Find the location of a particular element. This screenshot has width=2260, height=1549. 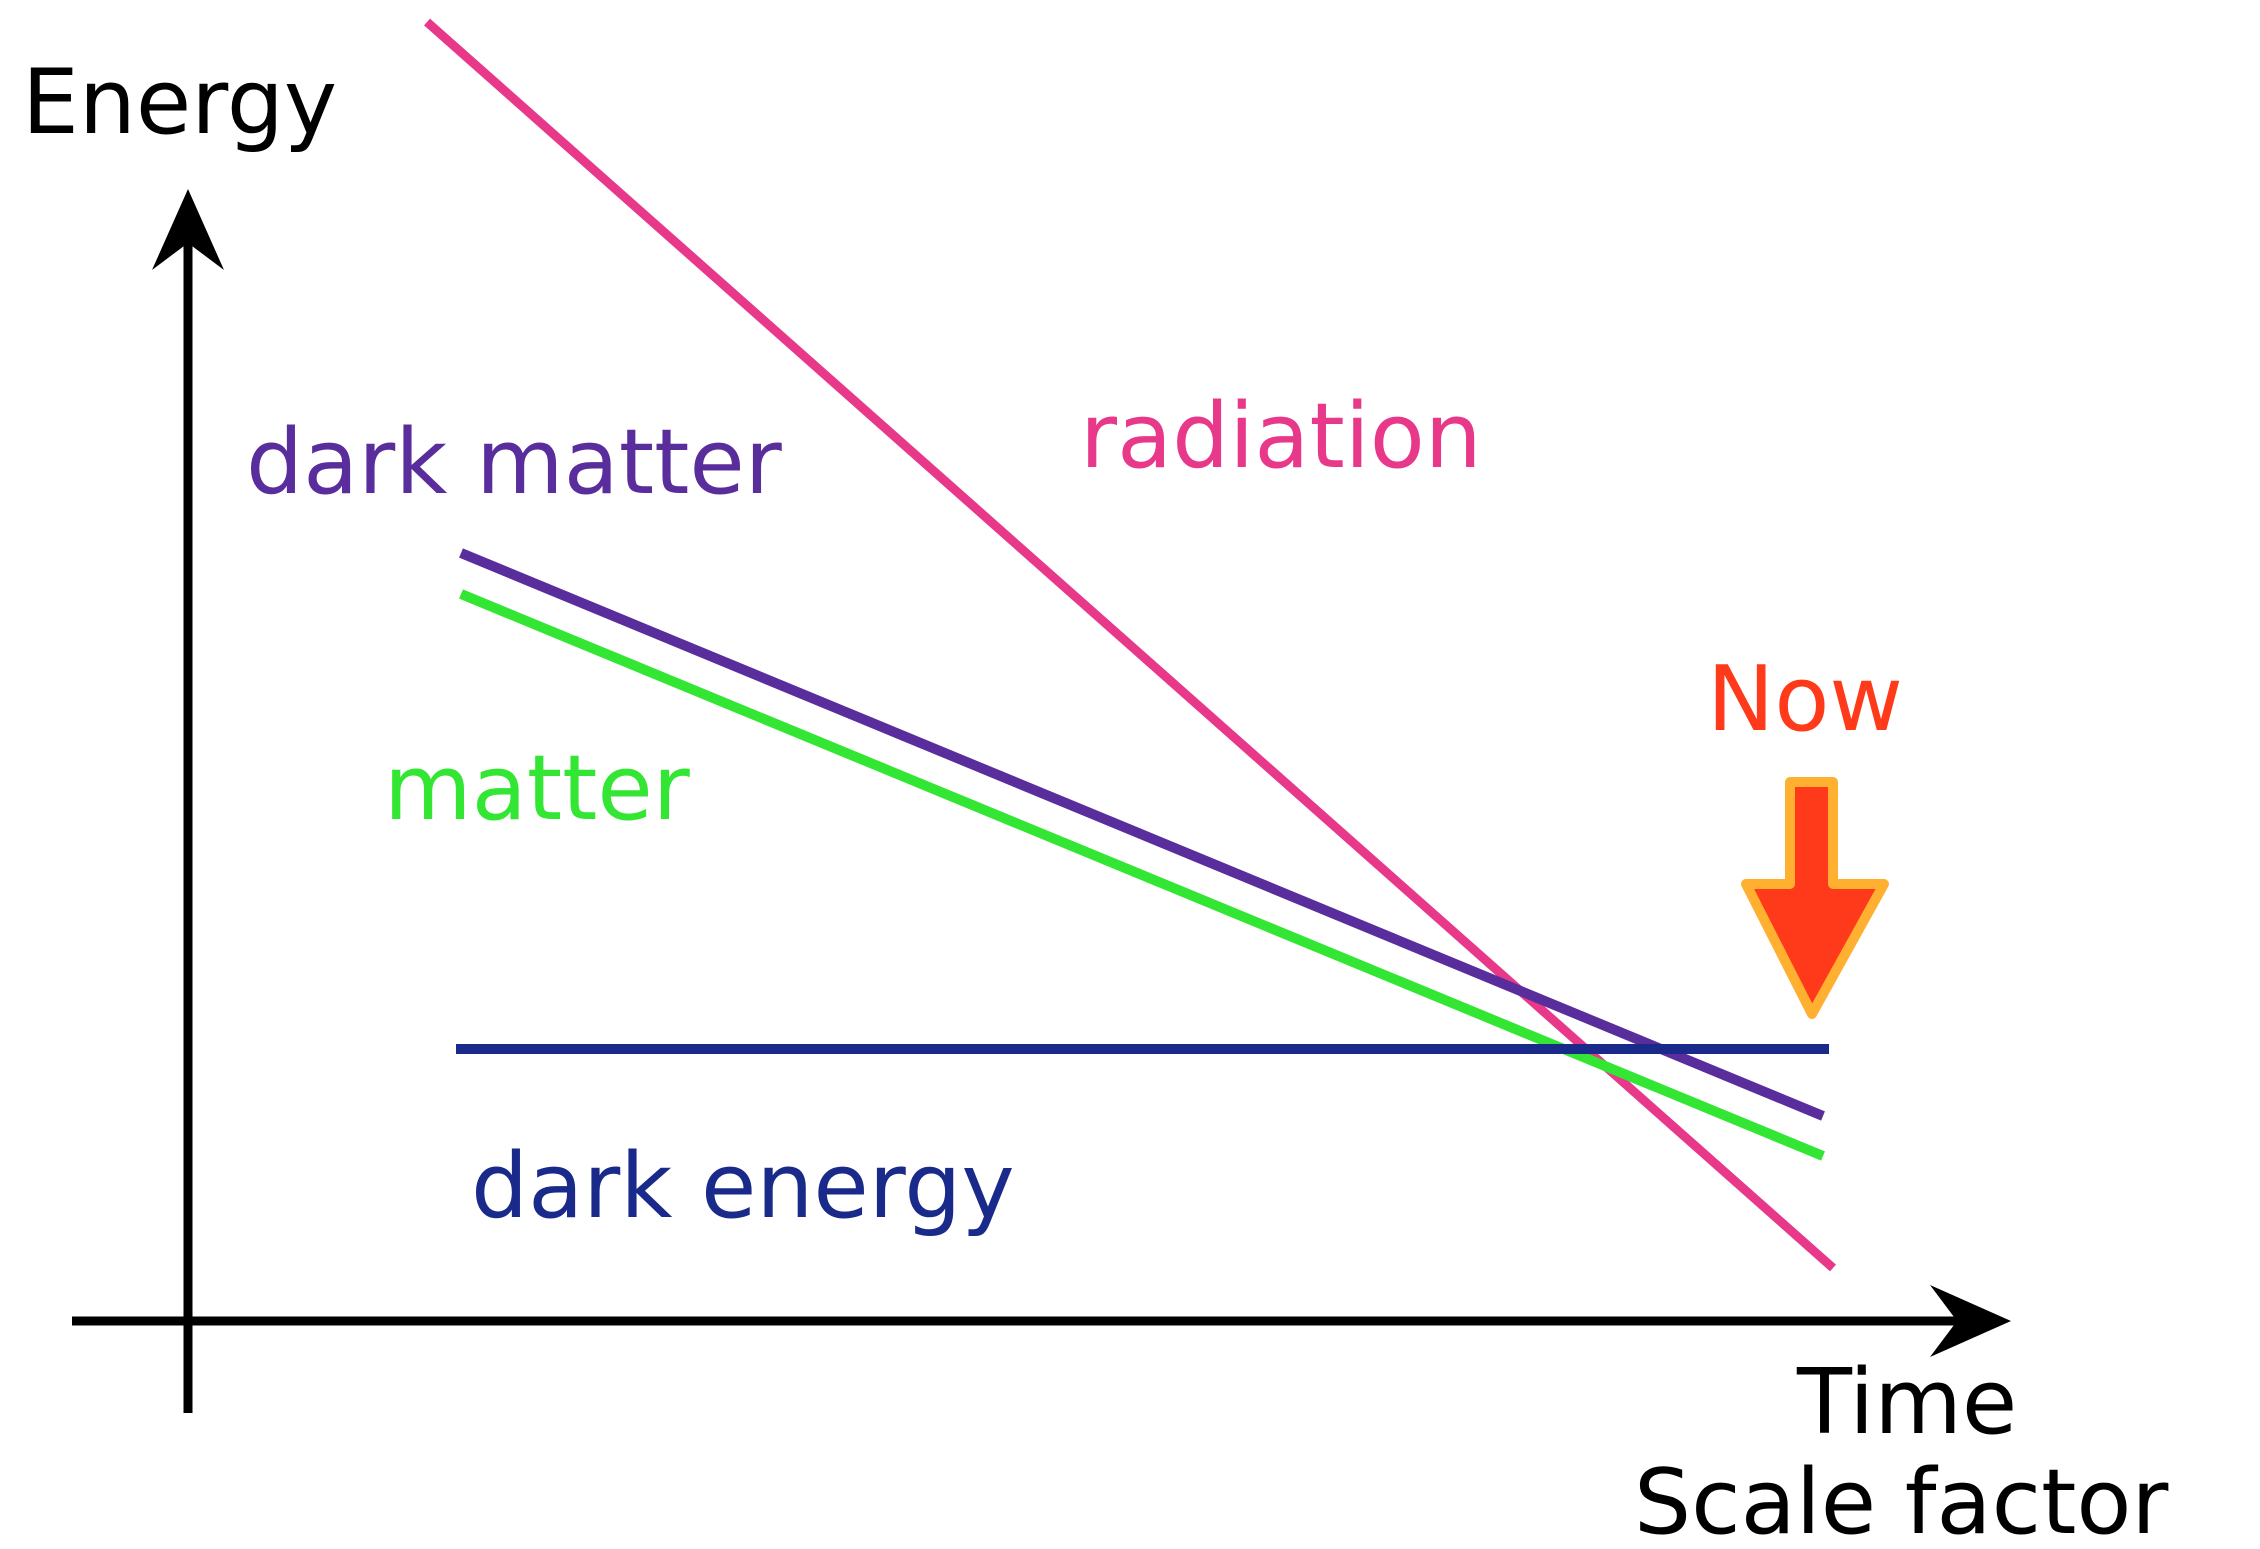

x-axis-label: Scale factor is located at coordinates (1901, 1499).